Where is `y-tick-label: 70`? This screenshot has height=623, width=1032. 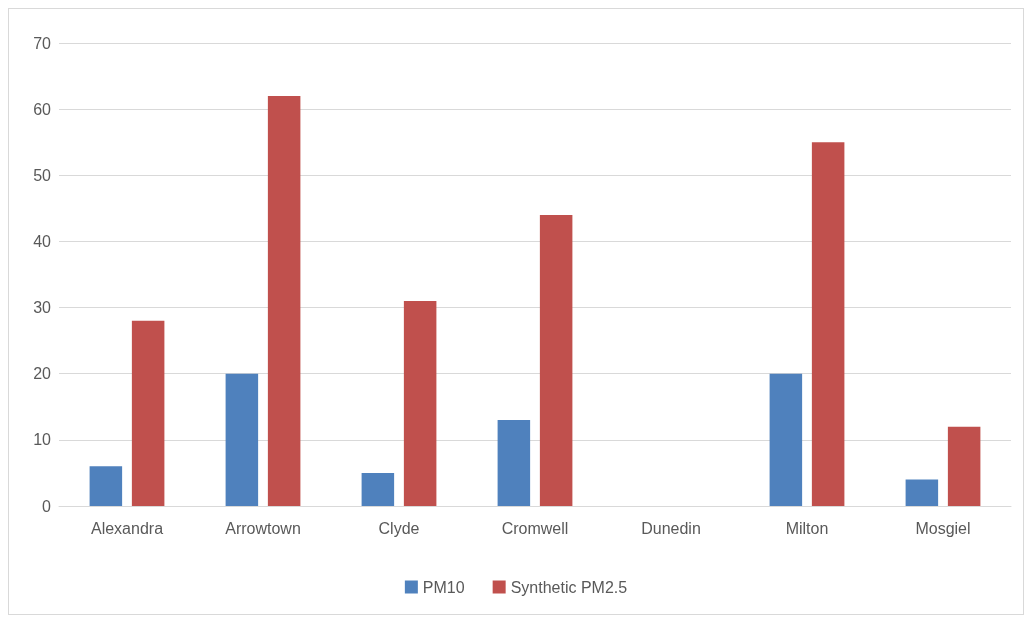
y-tick-label: 70 is located at coordinates (42, 43).